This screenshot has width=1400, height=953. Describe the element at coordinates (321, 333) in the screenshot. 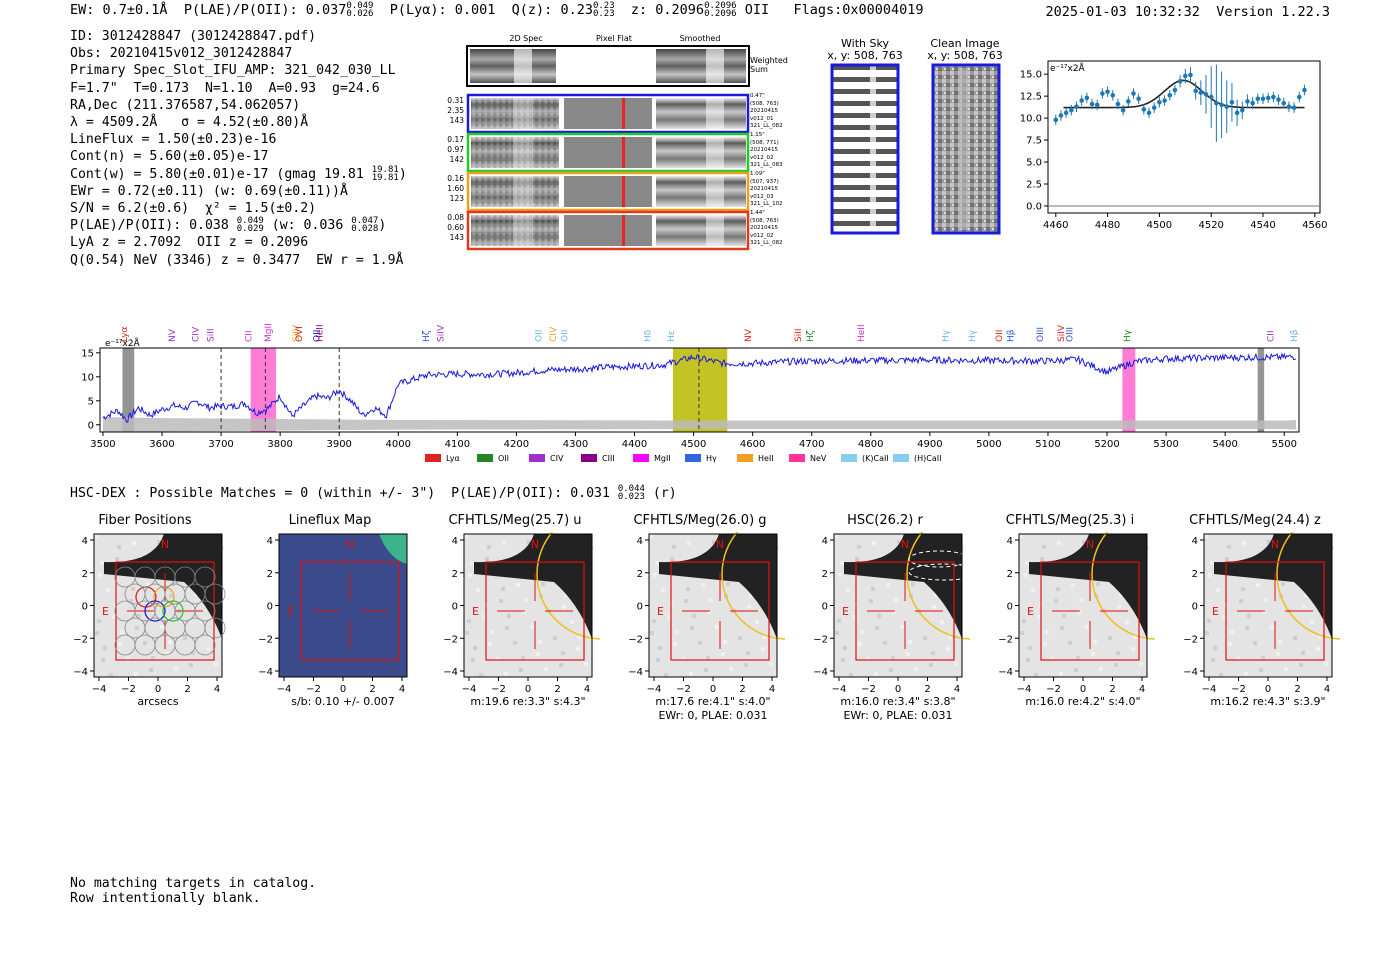

I see `line-marker: HeII` at that location.